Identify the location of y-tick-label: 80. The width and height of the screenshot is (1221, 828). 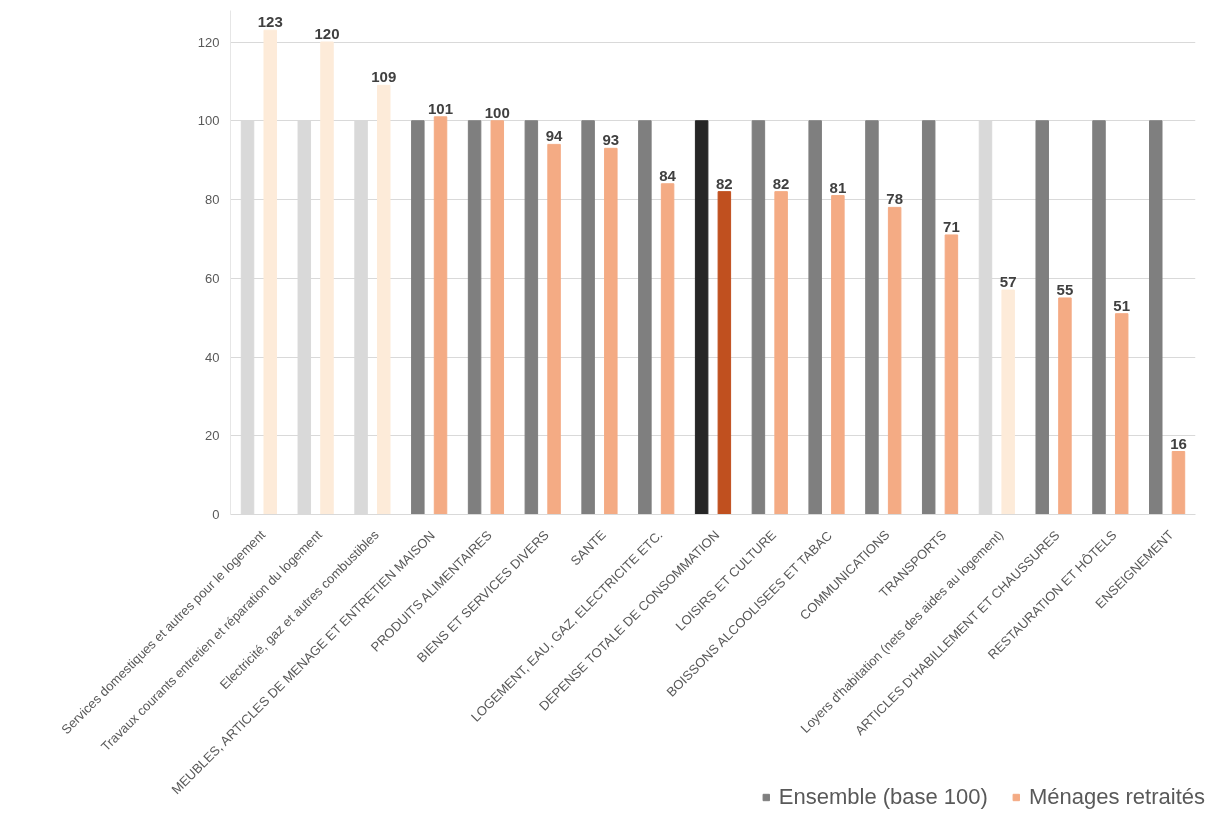
(212, 199).